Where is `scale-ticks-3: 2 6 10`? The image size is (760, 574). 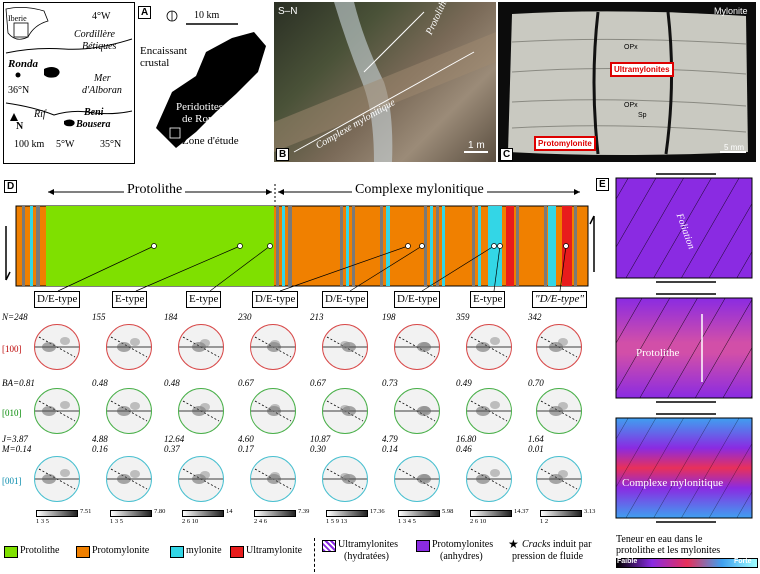 scale-ticks-3: 2 6 10 is located at coordinates (190, 521).